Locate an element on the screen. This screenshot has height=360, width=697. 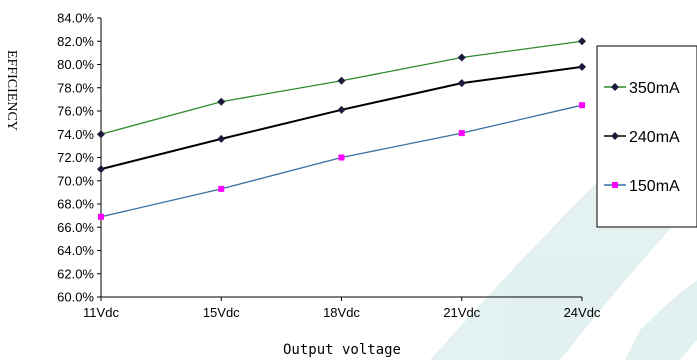
legend: 350mA 240mA 150mA is located at coordinates (646, 136).